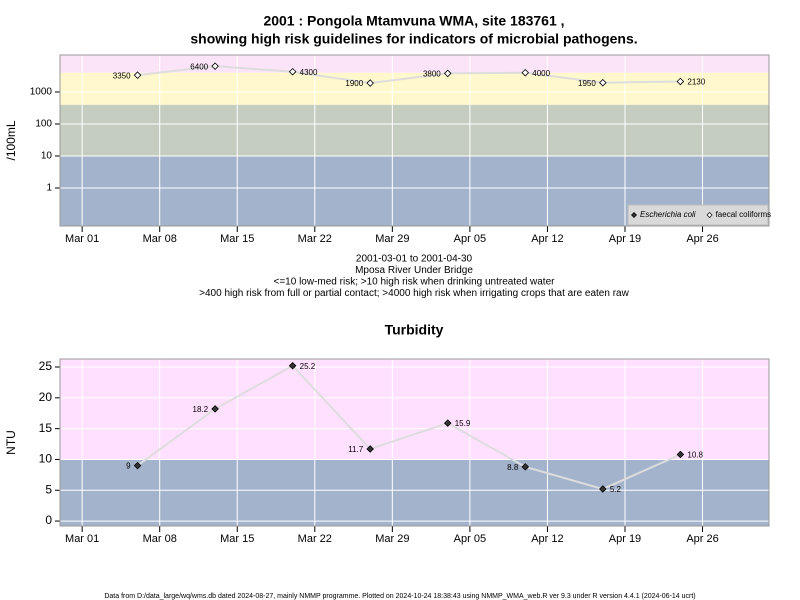  Describe the element at coordinates (513, 467) in the screenshot. I see `value-label: 8.8` at that location.